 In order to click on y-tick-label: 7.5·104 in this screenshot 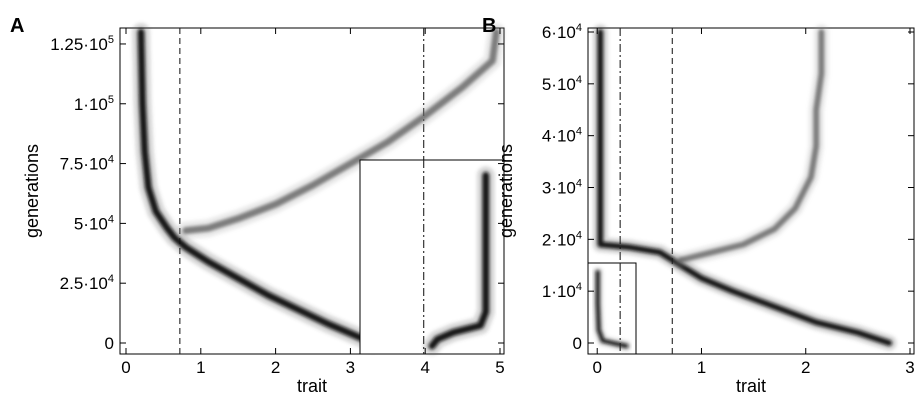, I will do `click(87, 164)`.